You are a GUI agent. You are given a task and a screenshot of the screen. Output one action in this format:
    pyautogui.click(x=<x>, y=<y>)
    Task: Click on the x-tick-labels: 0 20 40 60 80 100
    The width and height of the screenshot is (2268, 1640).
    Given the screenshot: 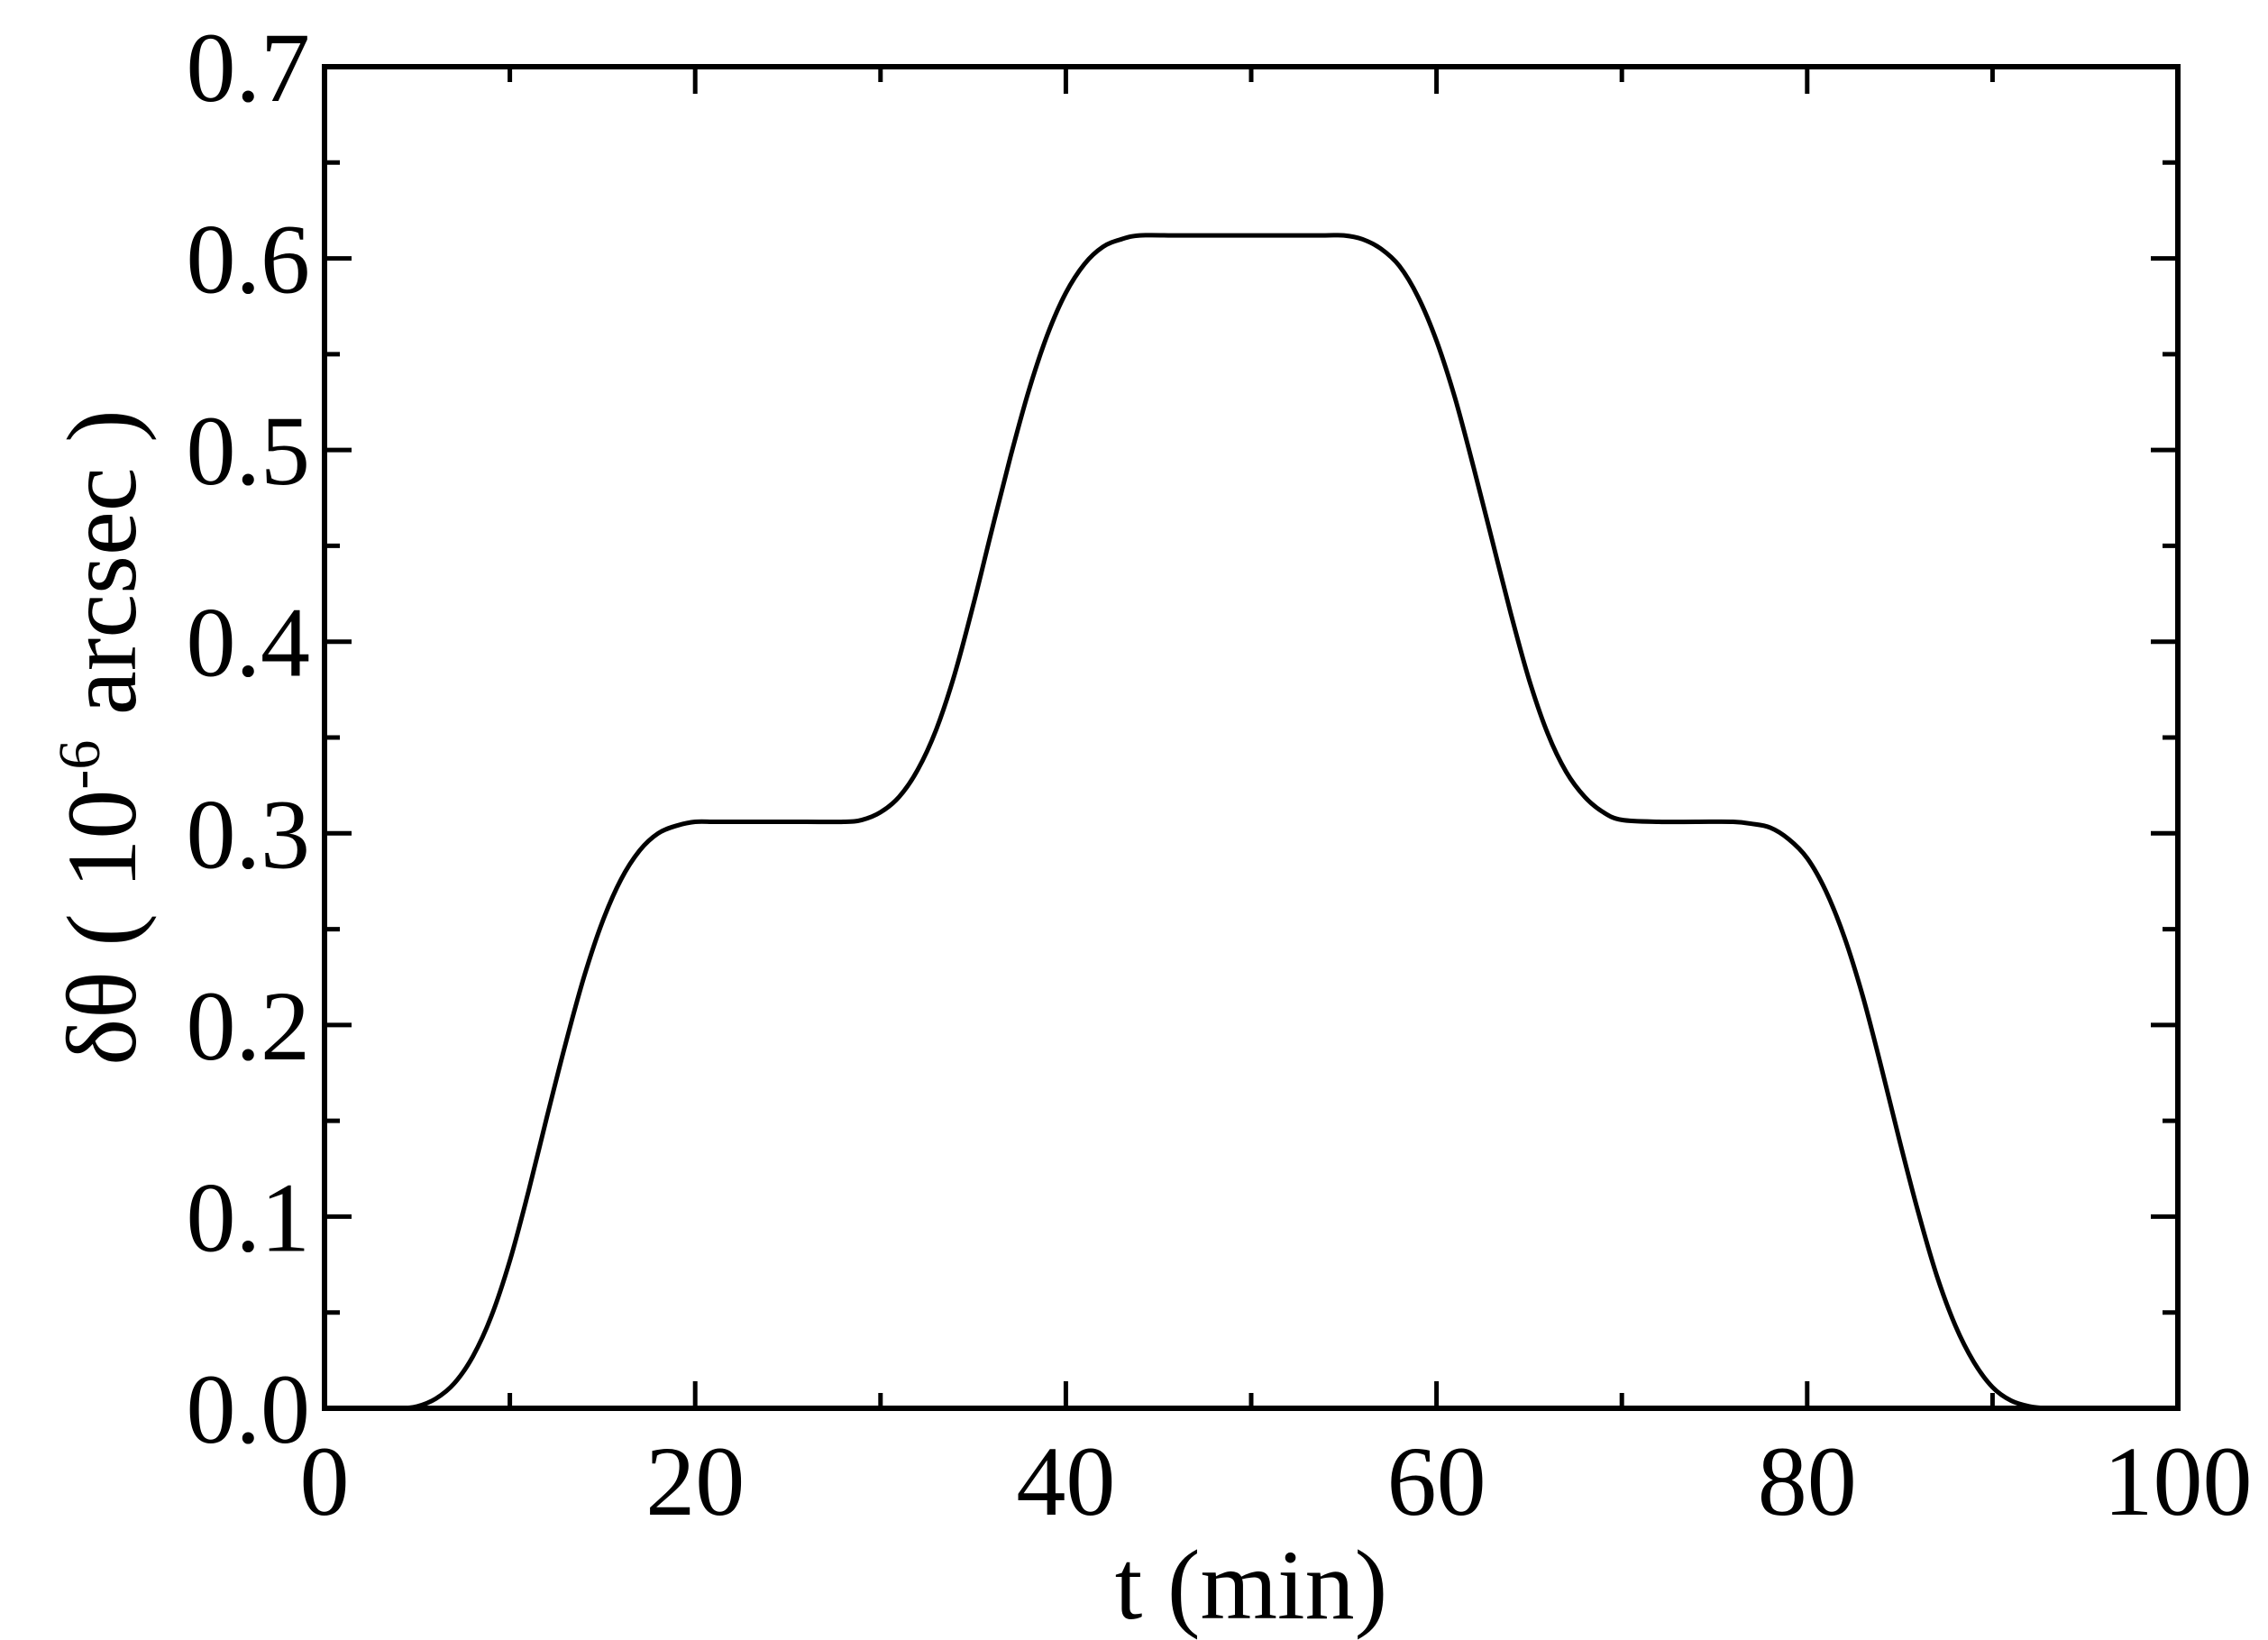 What is the action you would take?
    pyautogui.click(x=1277, y=1481)
    